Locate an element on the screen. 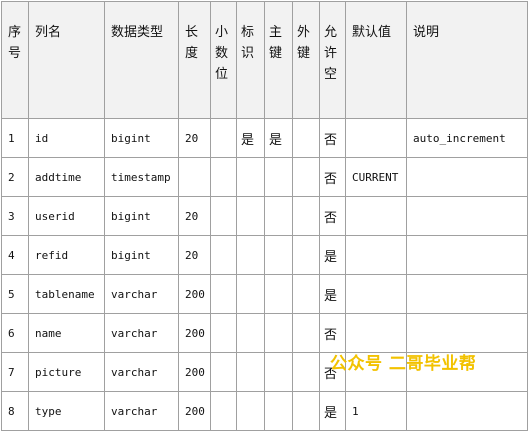  cell-index: 3 is located at coordinates (15, 216).